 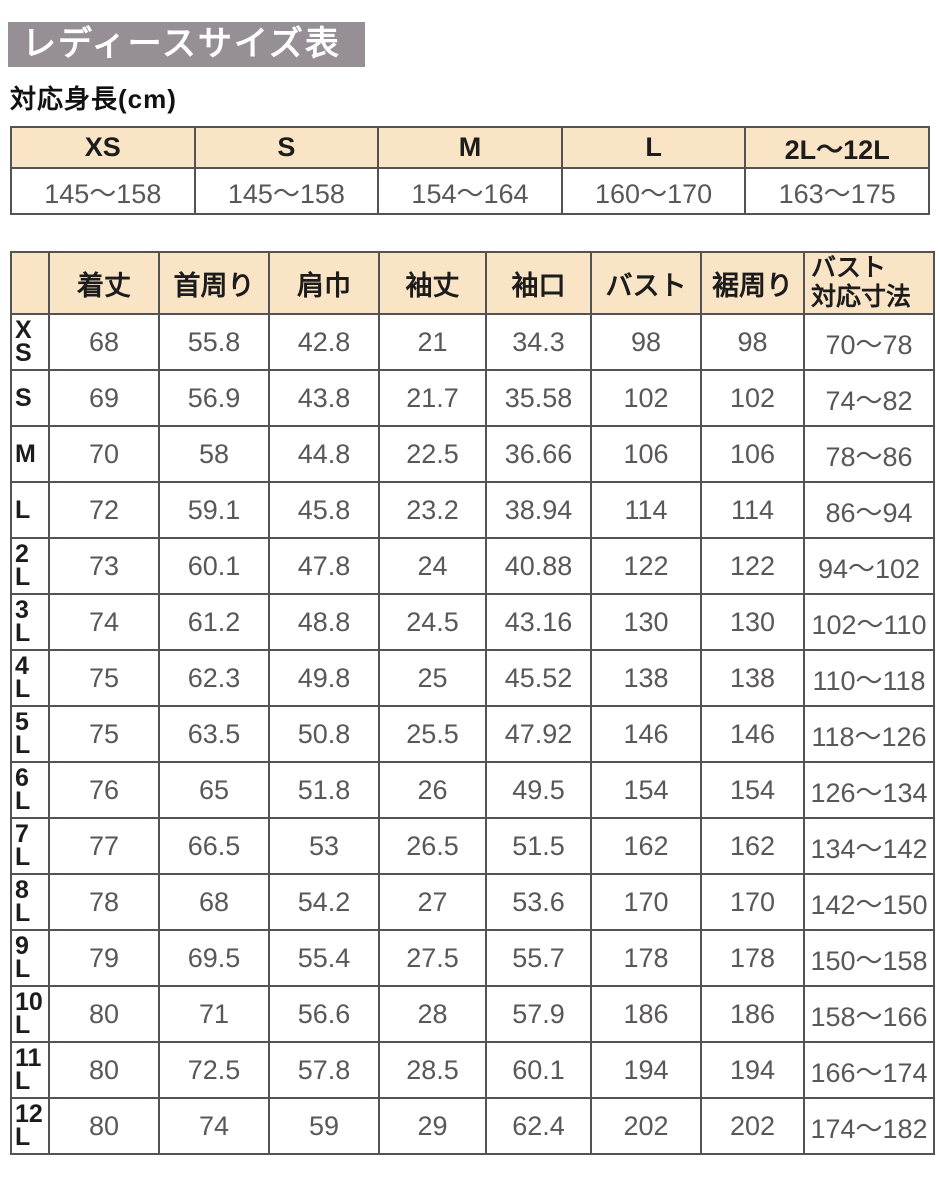 I want to click on cell-bust: 98, so click(x=646, y=342).